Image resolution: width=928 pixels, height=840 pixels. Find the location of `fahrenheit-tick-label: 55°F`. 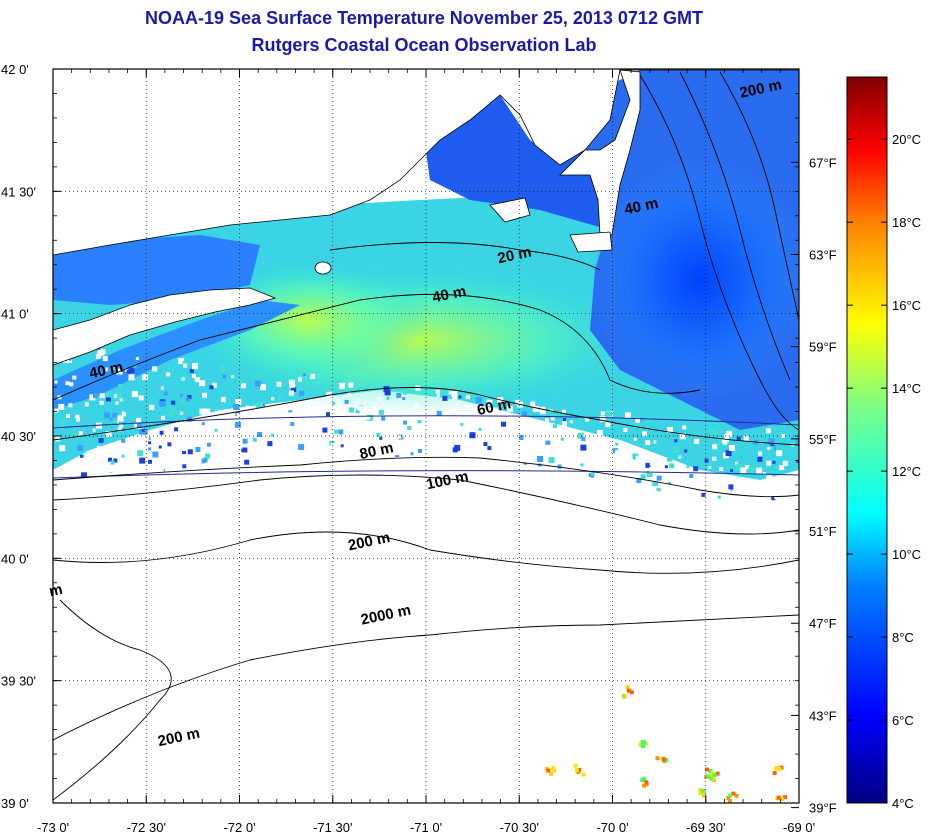

fahrenheit-tick-label: 55°F is located at coordinates (823, 439).